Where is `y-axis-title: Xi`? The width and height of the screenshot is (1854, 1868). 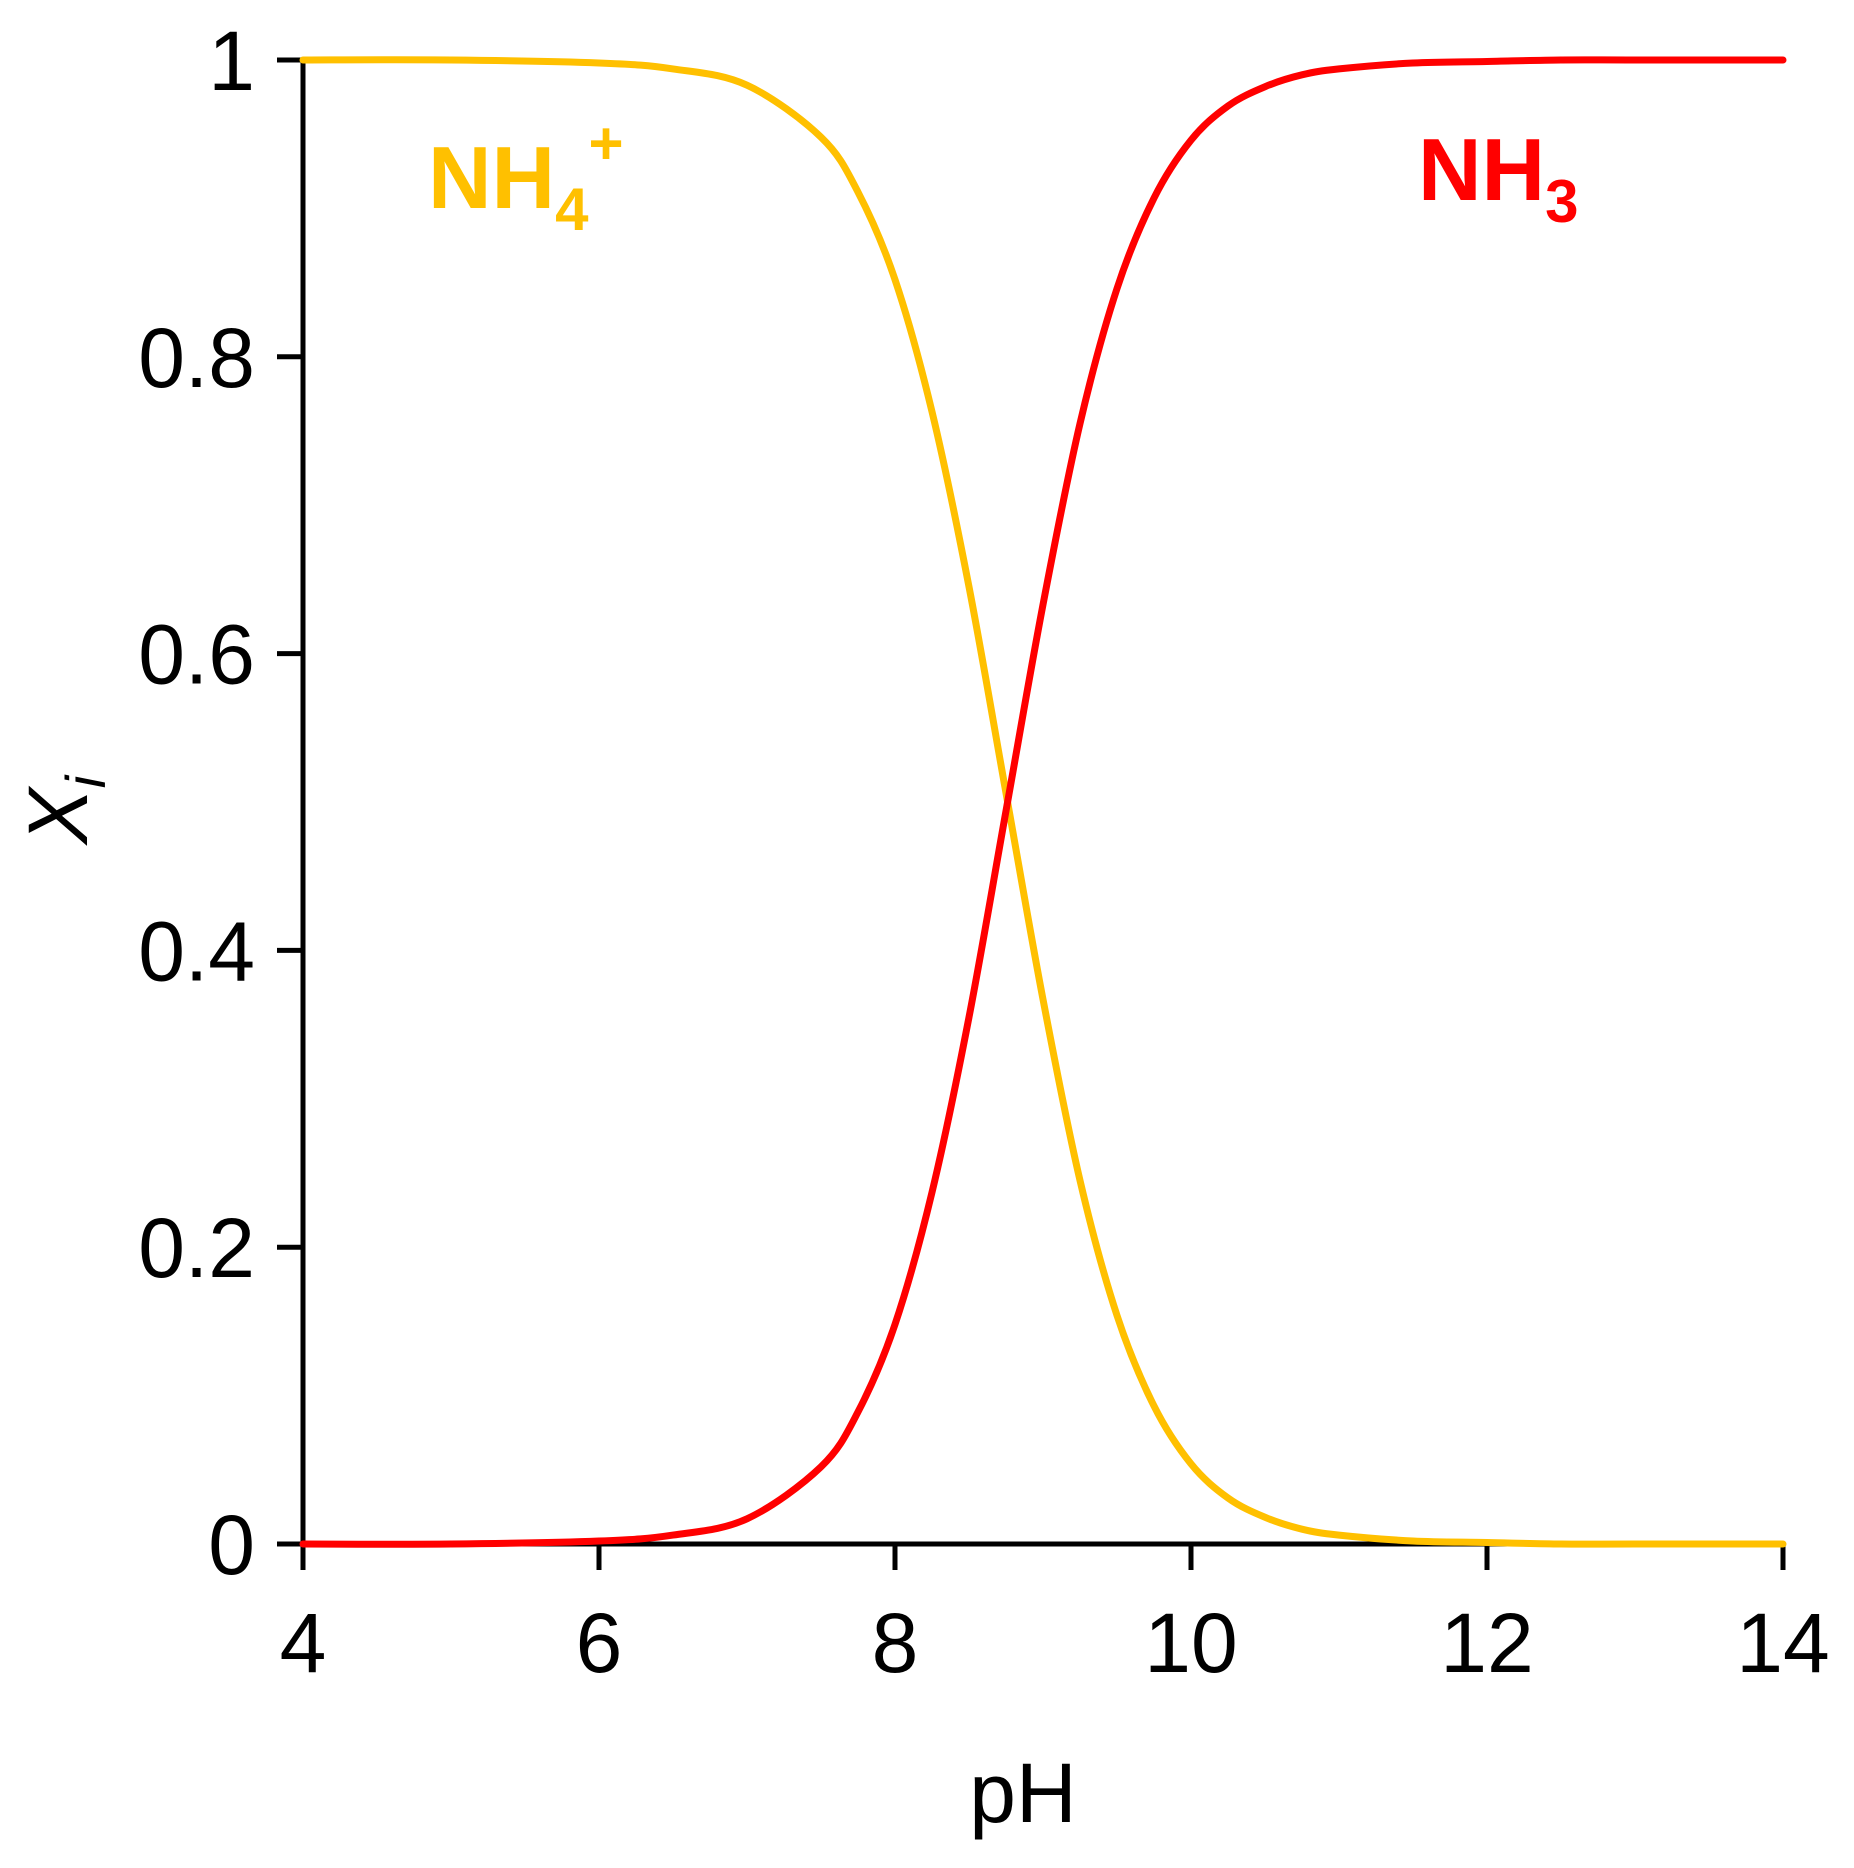
y-axis-title: Xi is located at coordinates (64, 810).